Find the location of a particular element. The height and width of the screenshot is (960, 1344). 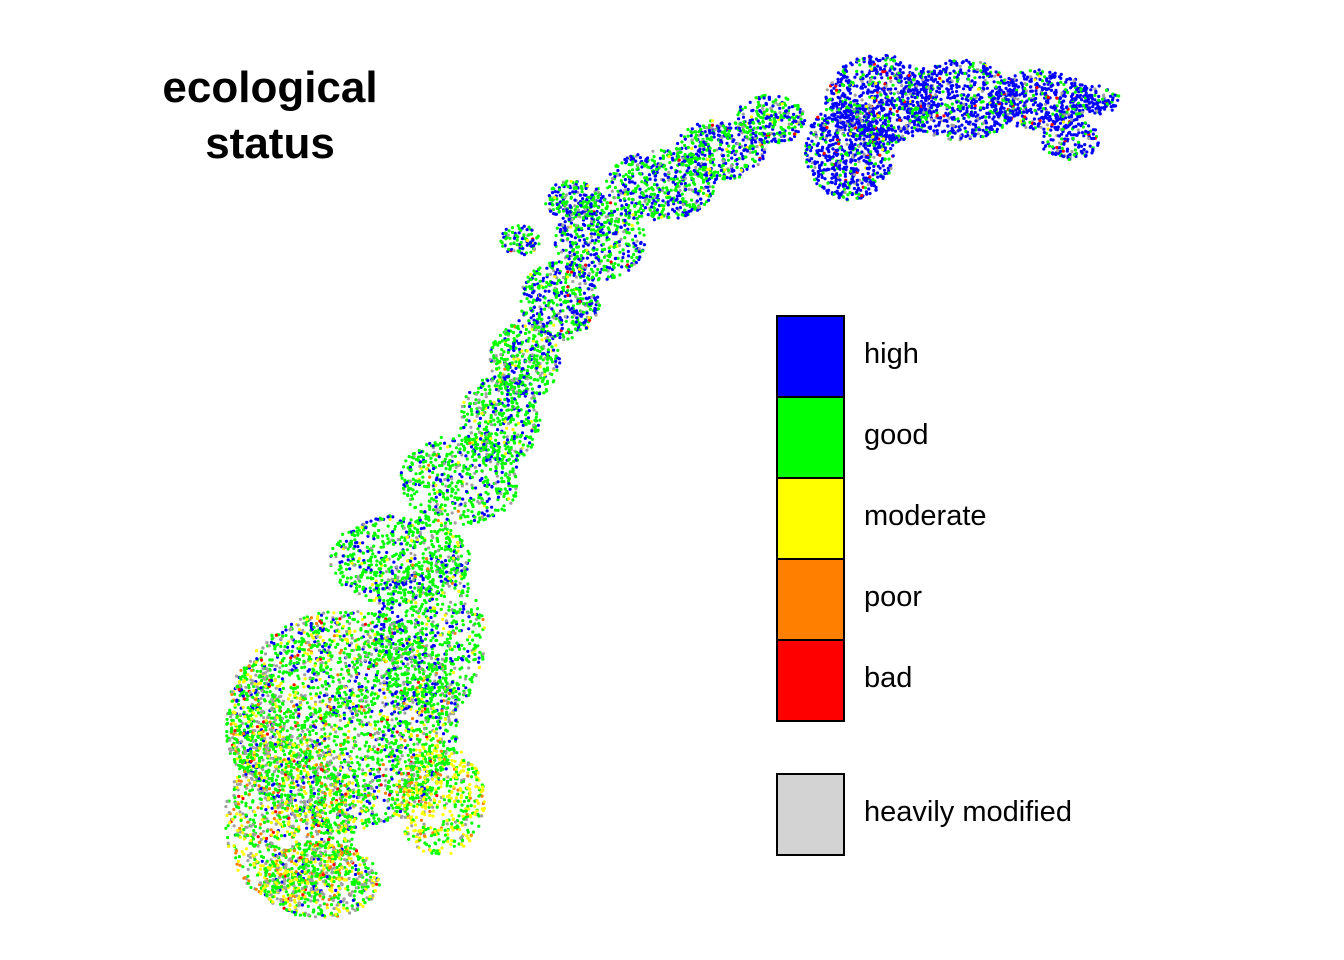

title-line-1: ecological is located at coordinates (270, 87).